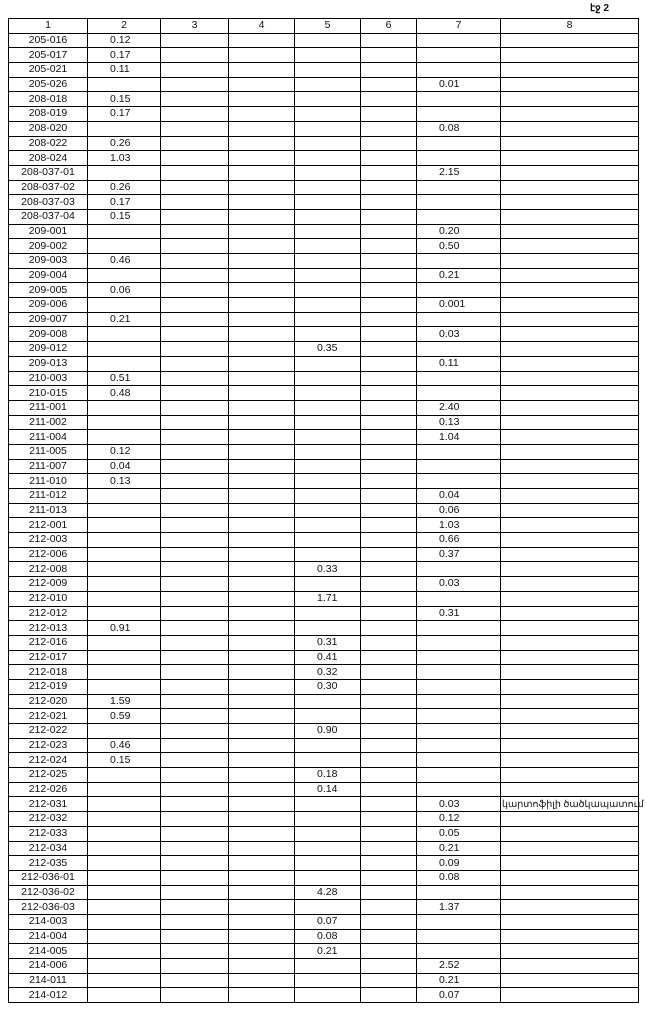  I want to click on table-cell: 205-017, so click(48, 55).